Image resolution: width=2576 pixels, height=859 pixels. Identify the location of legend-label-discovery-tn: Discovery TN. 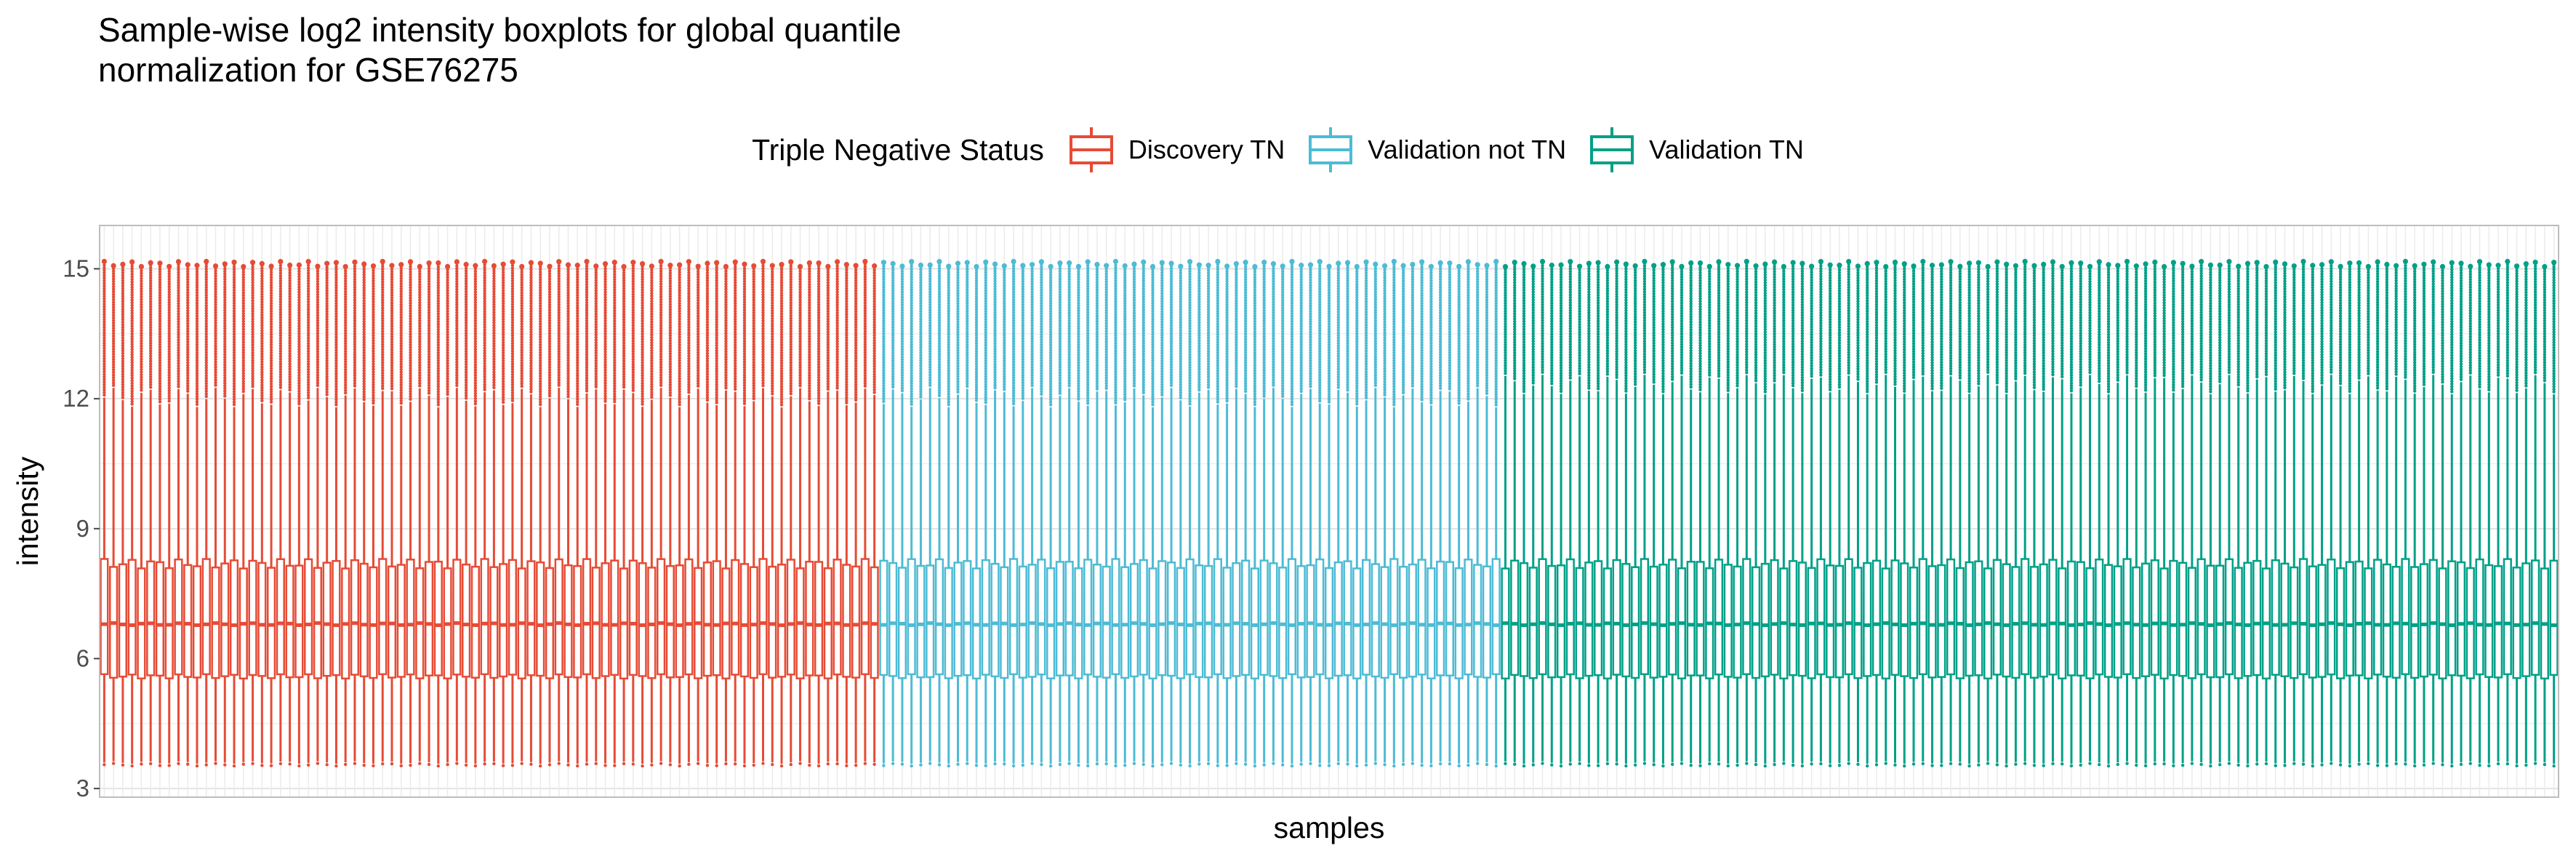
(1206, 149).